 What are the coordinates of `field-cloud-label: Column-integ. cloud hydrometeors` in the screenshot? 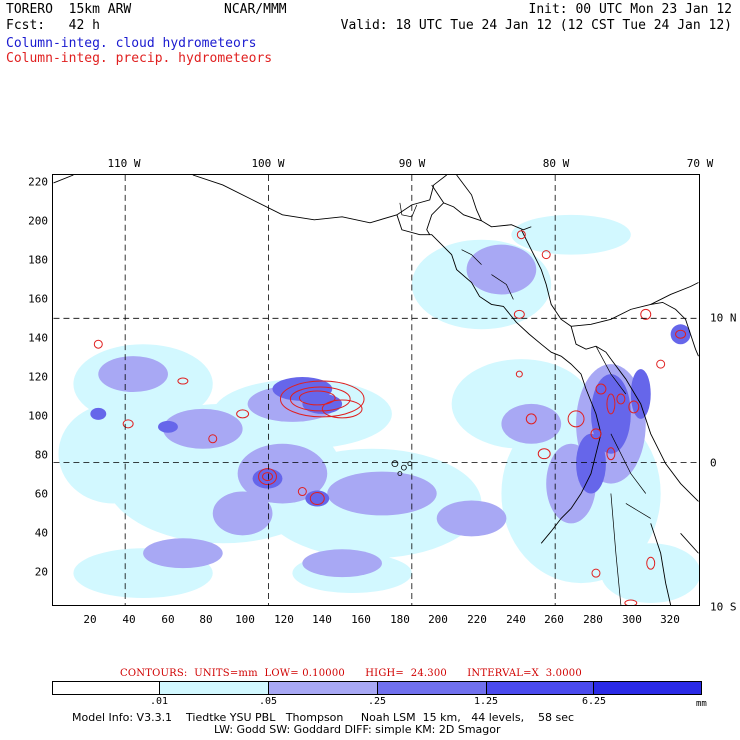 It's located at (131, 43).